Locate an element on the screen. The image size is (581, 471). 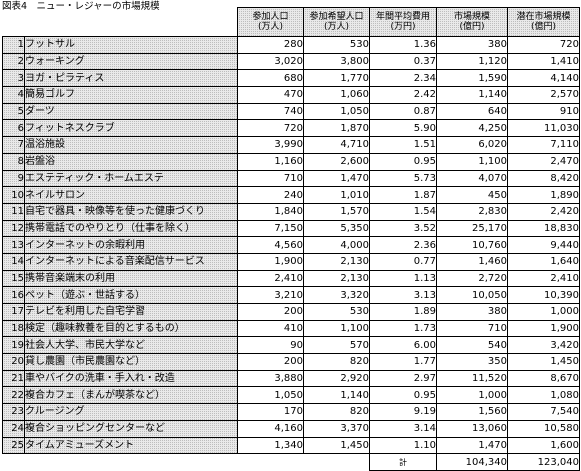
wish-cell: 820 is located at coordinates (336, 362).